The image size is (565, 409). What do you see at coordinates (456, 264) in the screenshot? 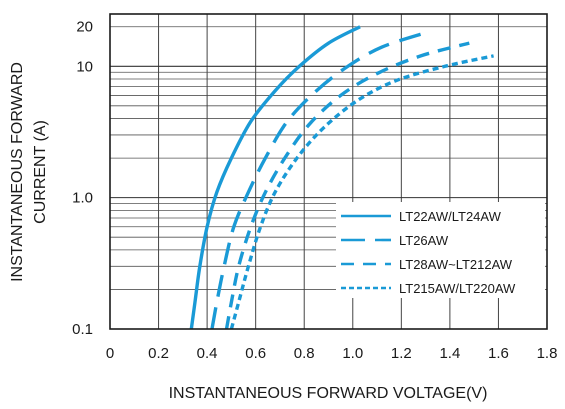
I see `legend-label-3: LT28AW~LT212AW` at bounding box center [456, 264].